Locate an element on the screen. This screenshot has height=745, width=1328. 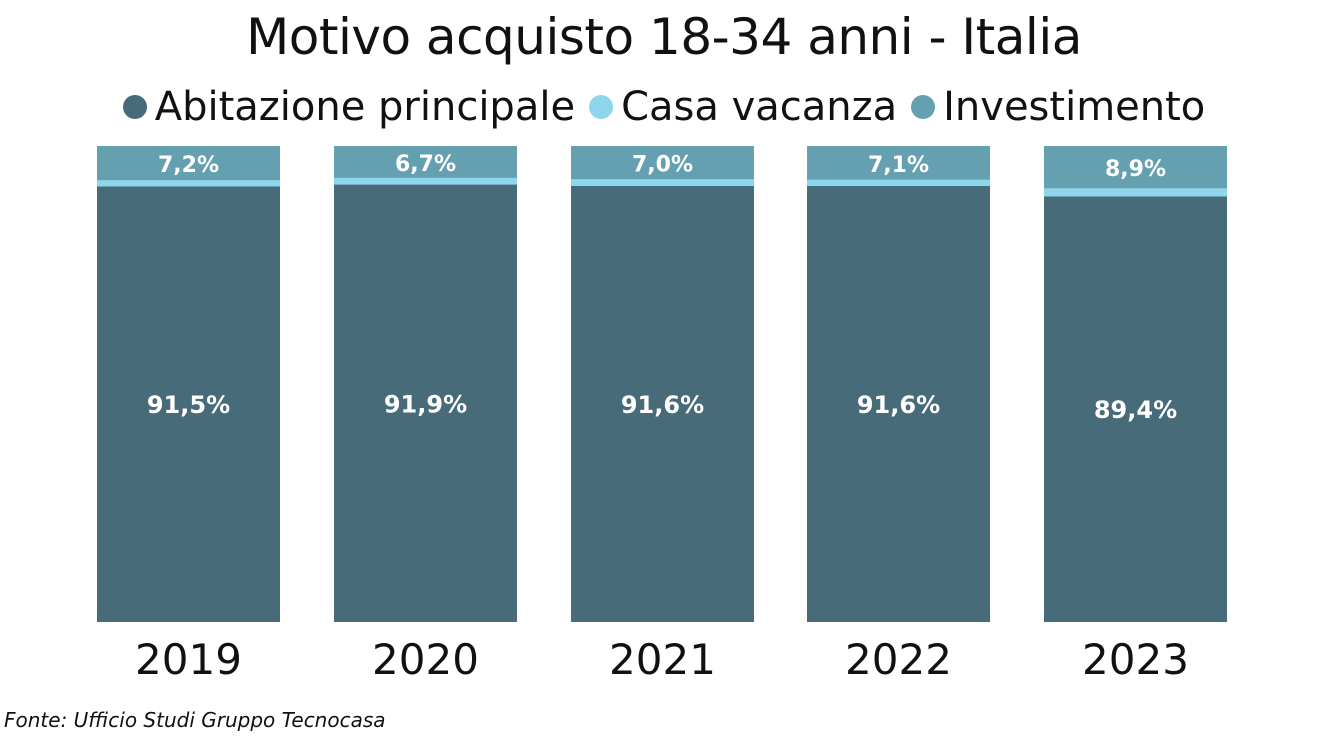
x-tick-label-2019: 2019 is located at coordinates (188, 659).